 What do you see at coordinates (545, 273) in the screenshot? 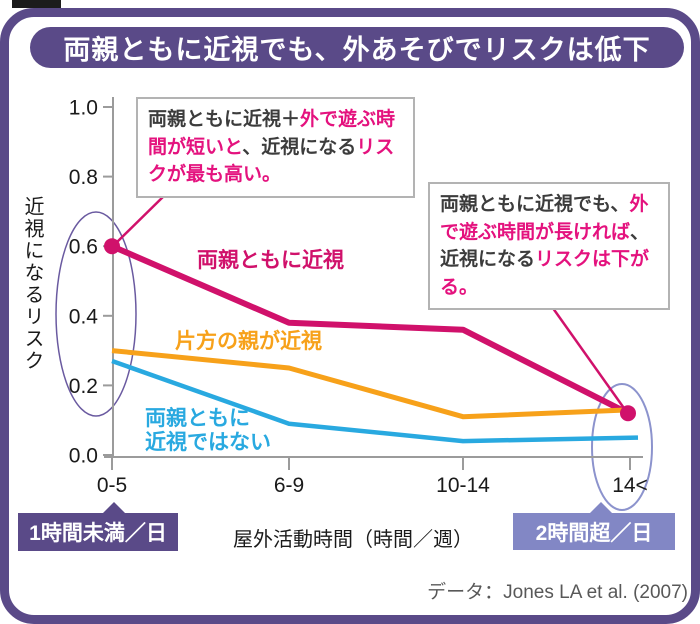
I see `callout-highlight-run: リスクは下がる。` at bounding box center [545, 273].